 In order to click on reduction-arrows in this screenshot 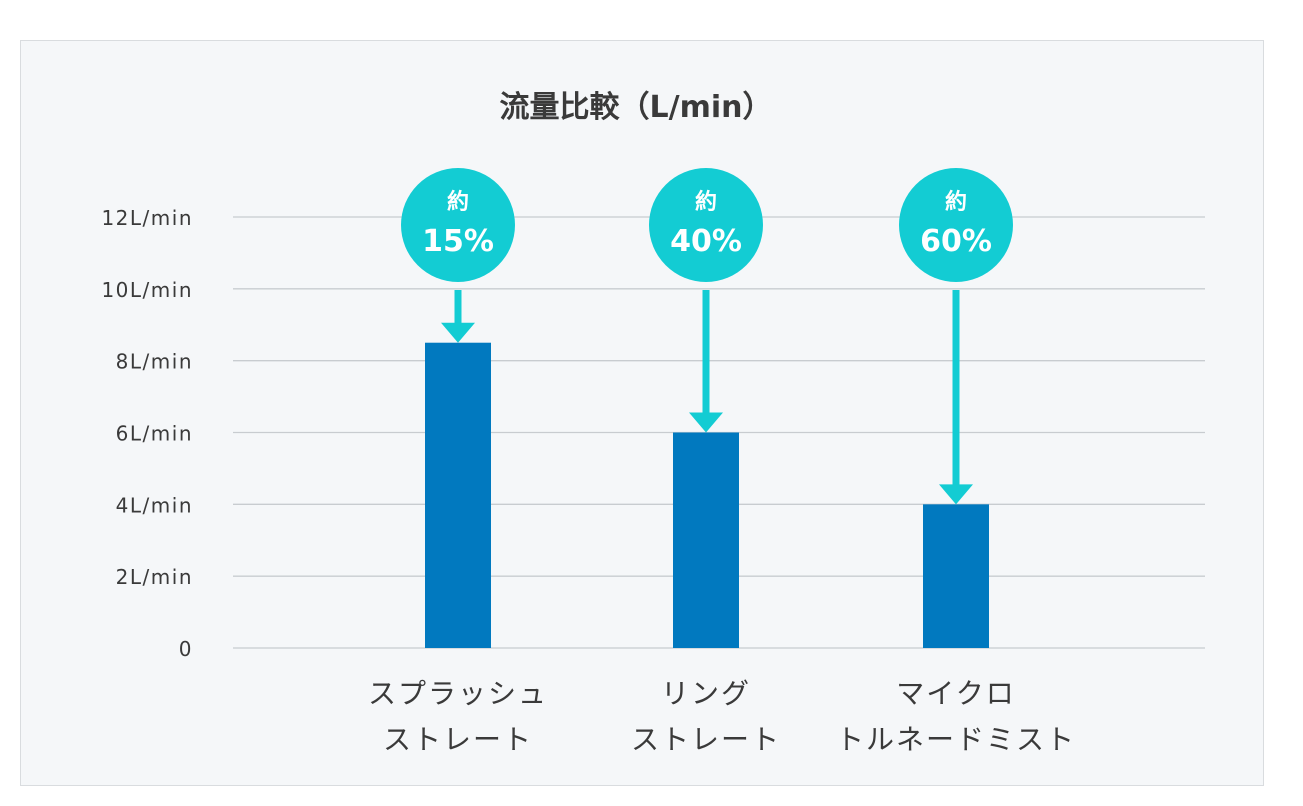, I will do `click(707, 397)`.